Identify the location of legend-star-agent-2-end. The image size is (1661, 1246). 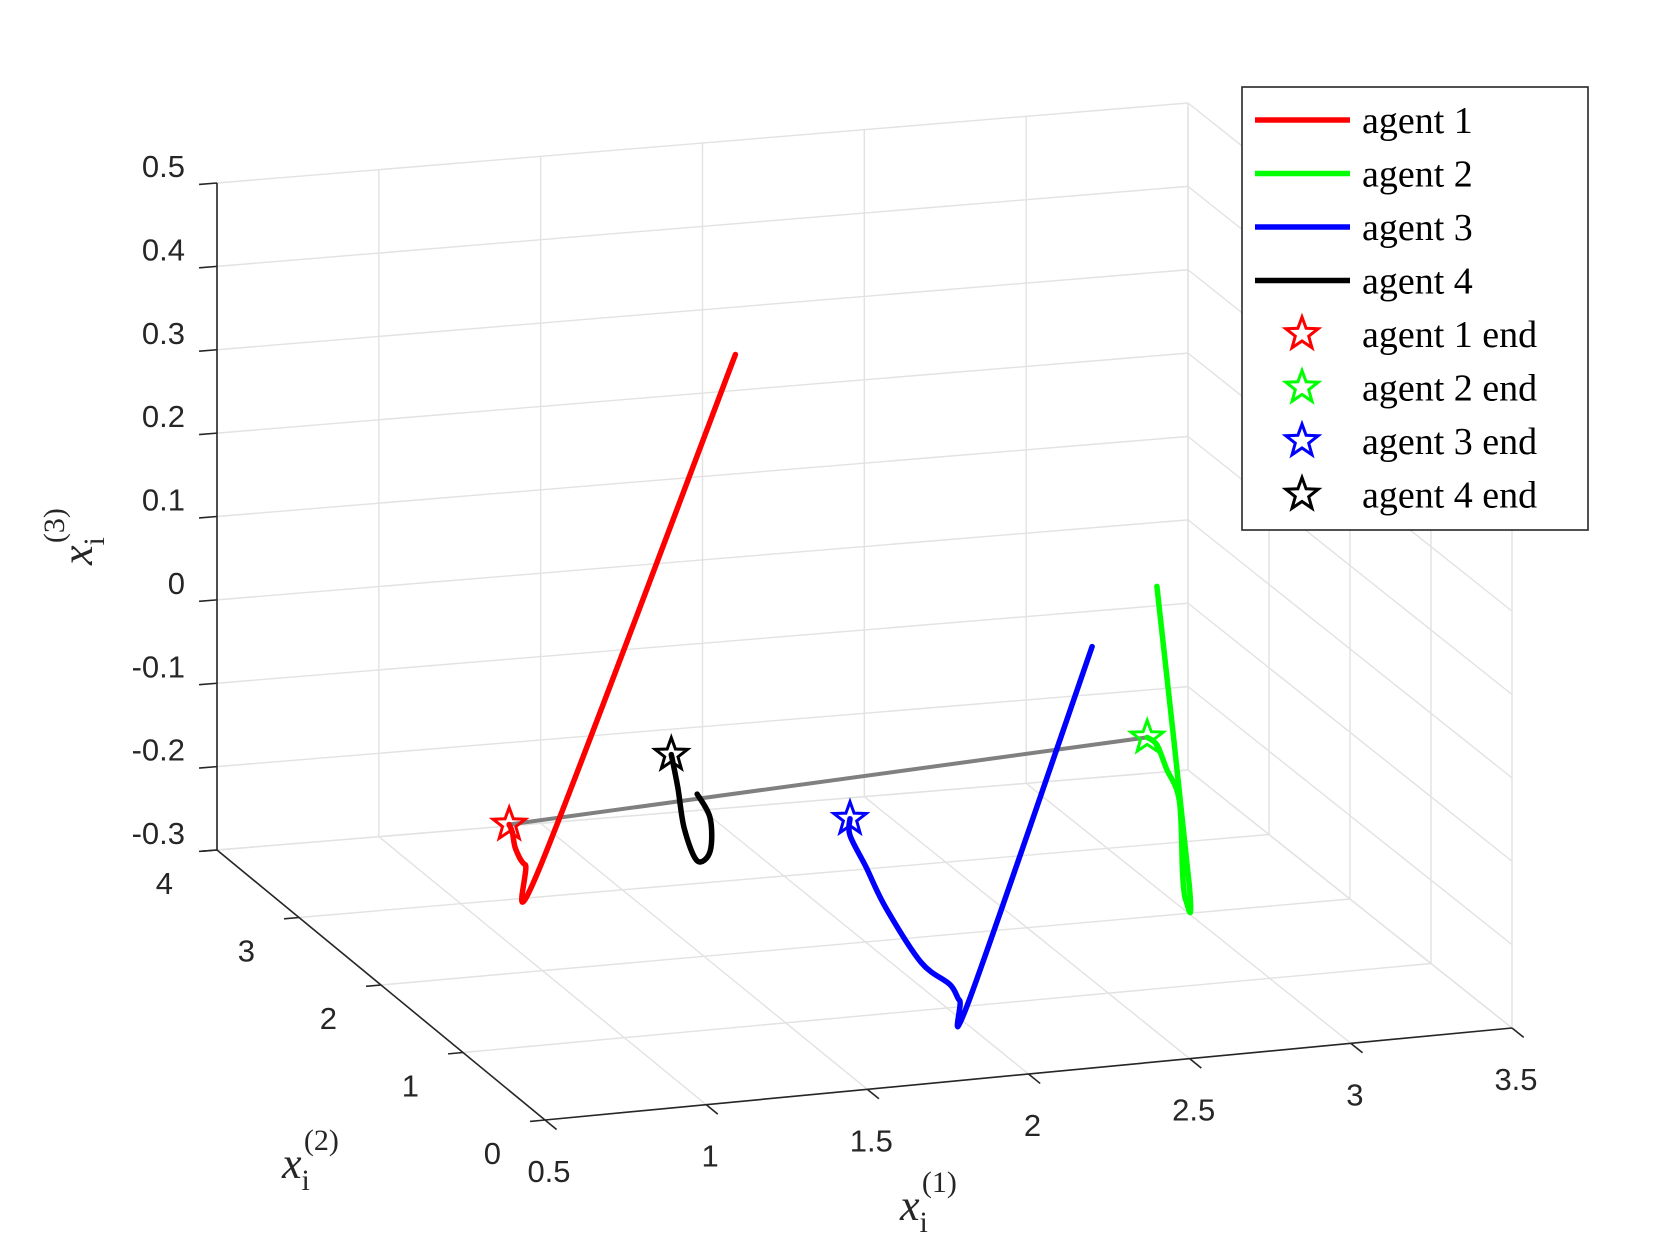
(1302, 385).